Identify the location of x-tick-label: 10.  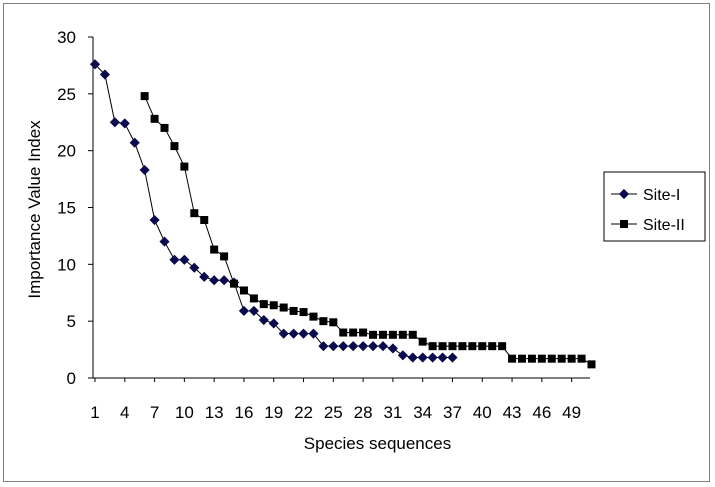
(184, 412).